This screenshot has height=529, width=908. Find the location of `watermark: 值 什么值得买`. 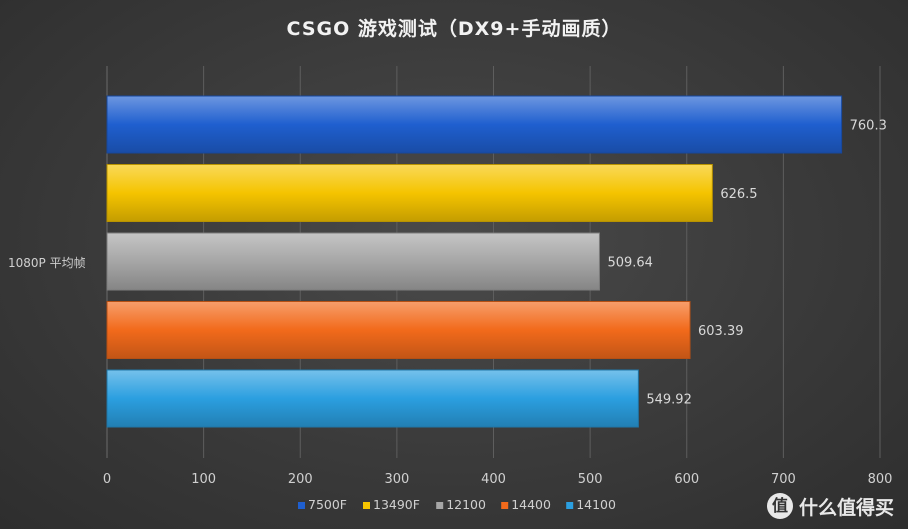

watermark: 值 什么值得买 is located at coordinates (830, 506).